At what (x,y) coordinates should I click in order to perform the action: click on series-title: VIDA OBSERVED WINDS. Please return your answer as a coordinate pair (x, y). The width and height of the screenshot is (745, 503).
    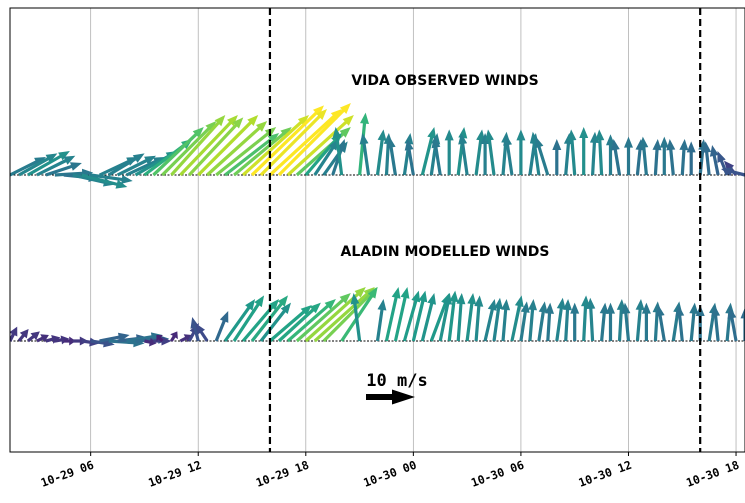
    Looking at the image, I should click on (444, 81).